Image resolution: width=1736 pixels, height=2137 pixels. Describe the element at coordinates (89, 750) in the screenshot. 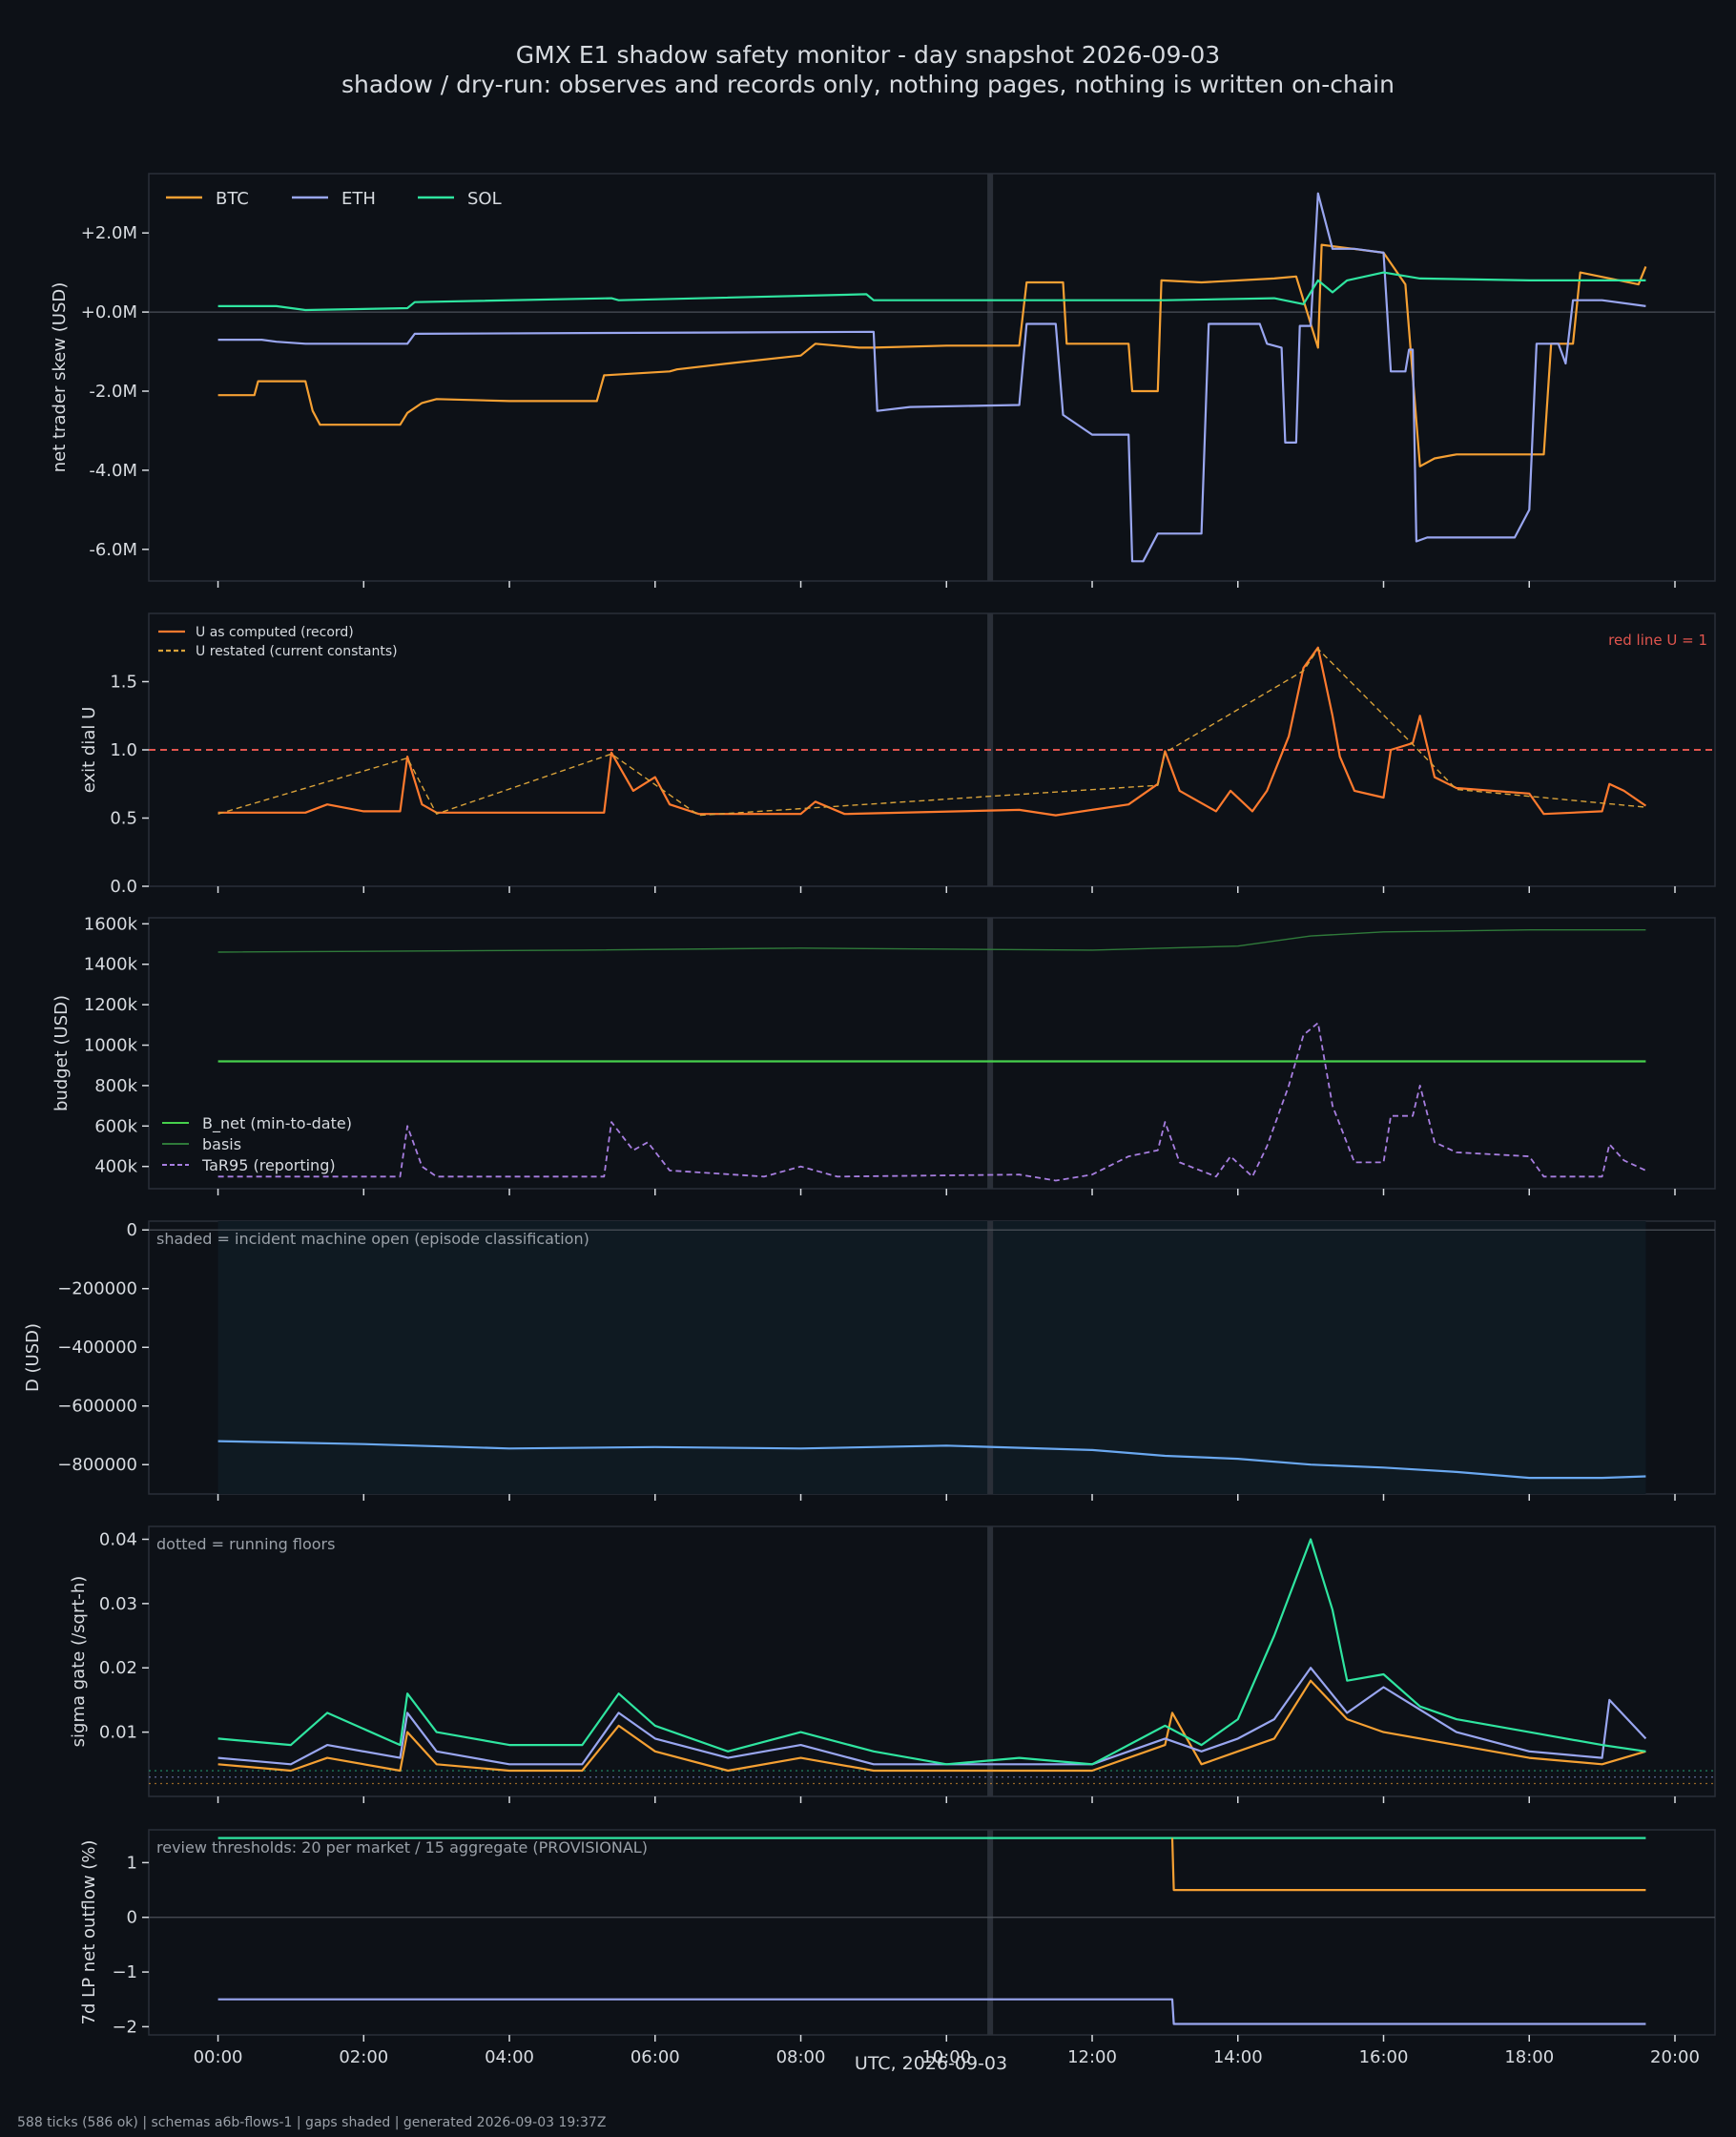

I see `y-axis-label: exit dial U` at that location.